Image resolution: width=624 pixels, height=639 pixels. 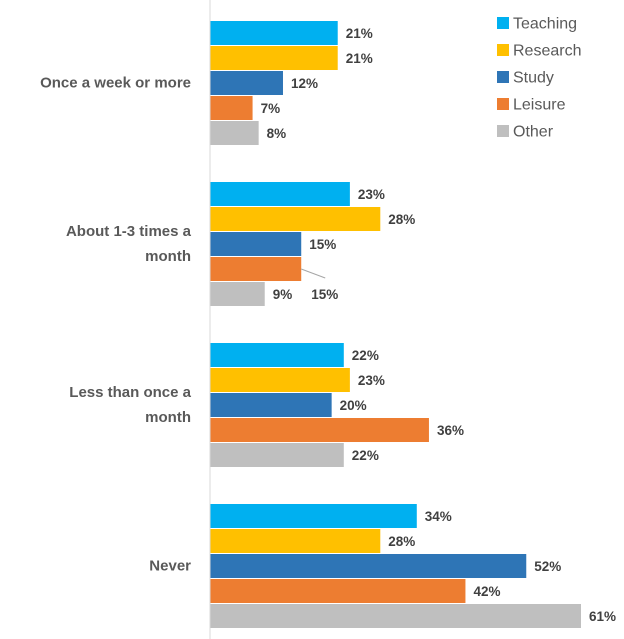 What do you see at coordinates (438, 516) in the screenshot?
I see `value-label-teaching-3: 34%` at bounding box center [438, 516].